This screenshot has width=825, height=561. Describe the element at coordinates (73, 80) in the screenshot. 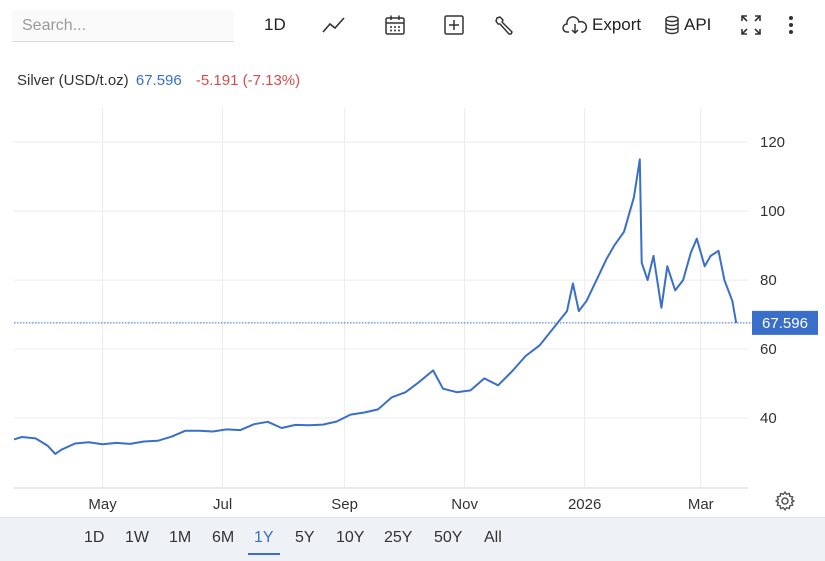

I see `legend-series-name: Silver (USD/t.oz)` at that location.